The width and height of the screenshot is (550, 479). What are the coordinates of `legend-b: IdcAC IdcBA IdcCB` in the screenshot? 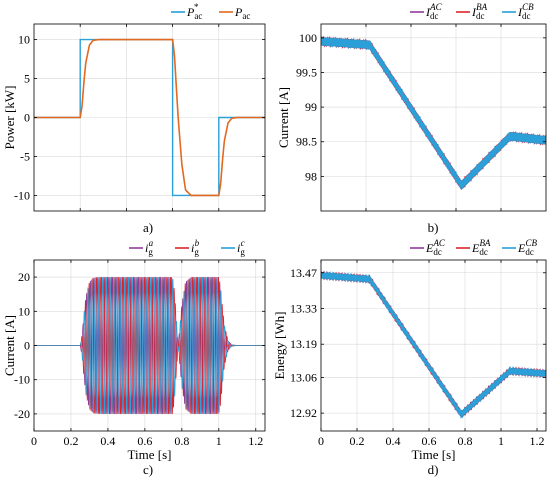 It's located at (472, 11).